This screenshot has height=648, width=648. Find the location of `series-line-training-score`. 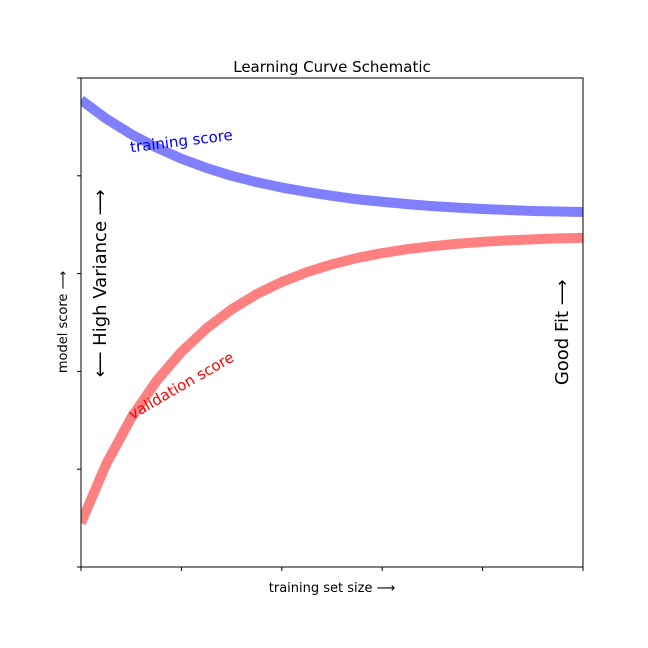

series-line-training-score is located at coordinates (332, 156).